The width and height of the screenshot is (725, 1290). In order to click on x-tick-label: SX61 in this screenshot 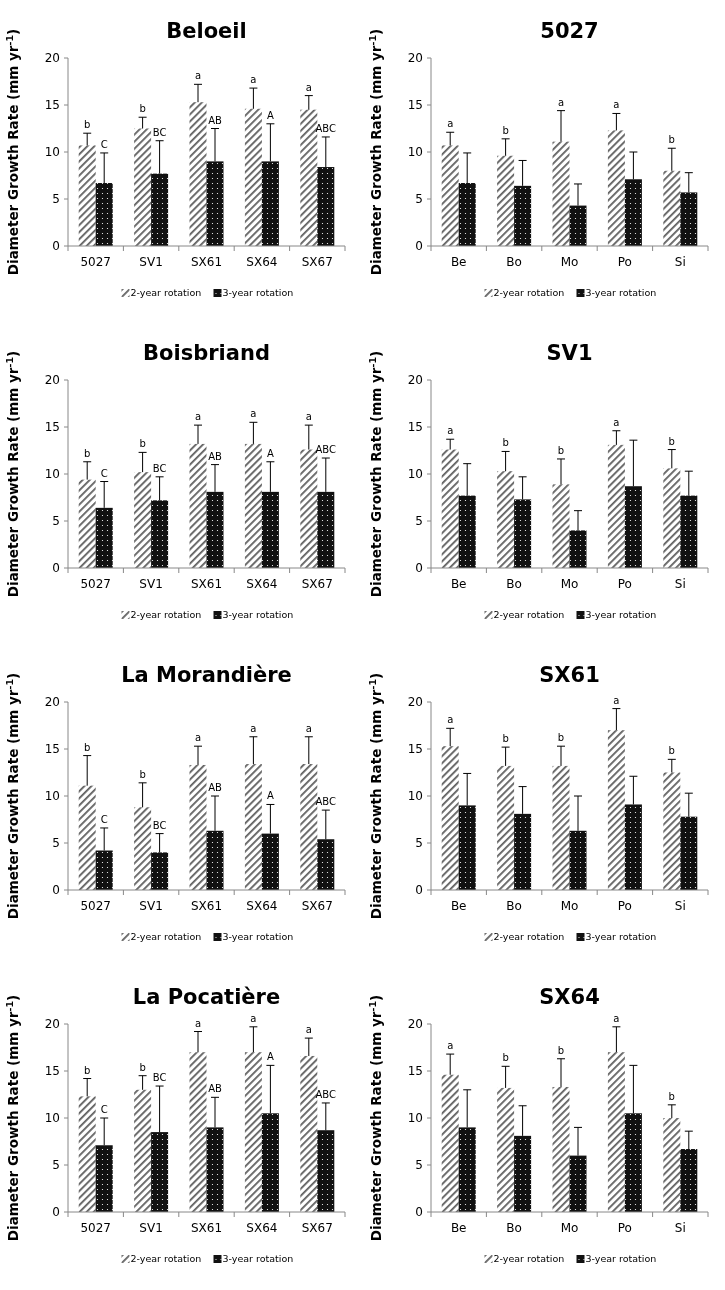, I will do `click(206, 262)`.